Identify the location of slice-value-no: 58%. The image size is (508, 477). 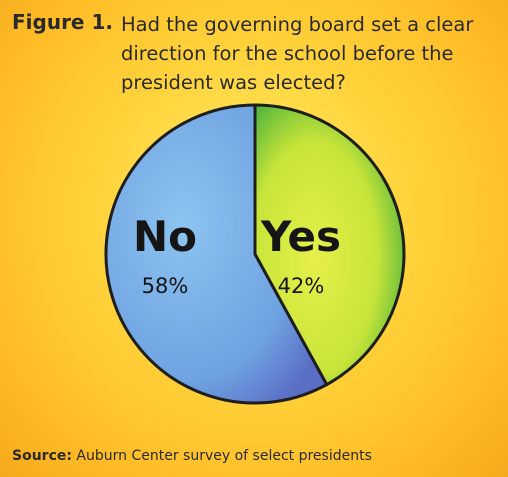
(165, 286).